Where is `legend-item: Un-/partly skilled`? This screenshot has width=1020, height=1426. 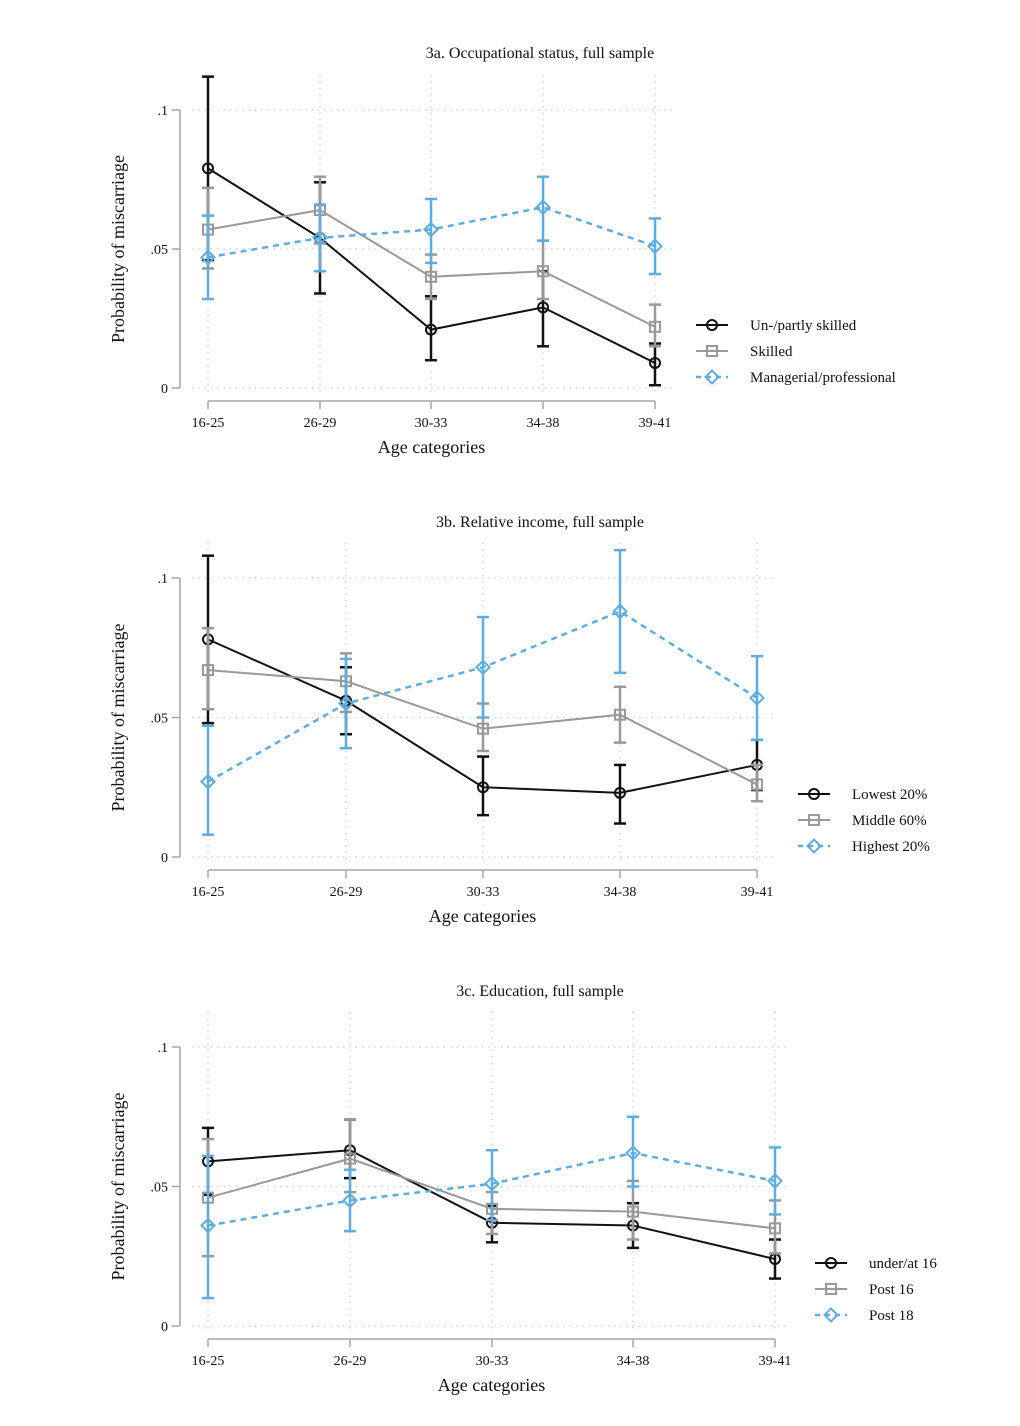
legend-item: Un-/partly skilled is located at coordinates (776, 326).